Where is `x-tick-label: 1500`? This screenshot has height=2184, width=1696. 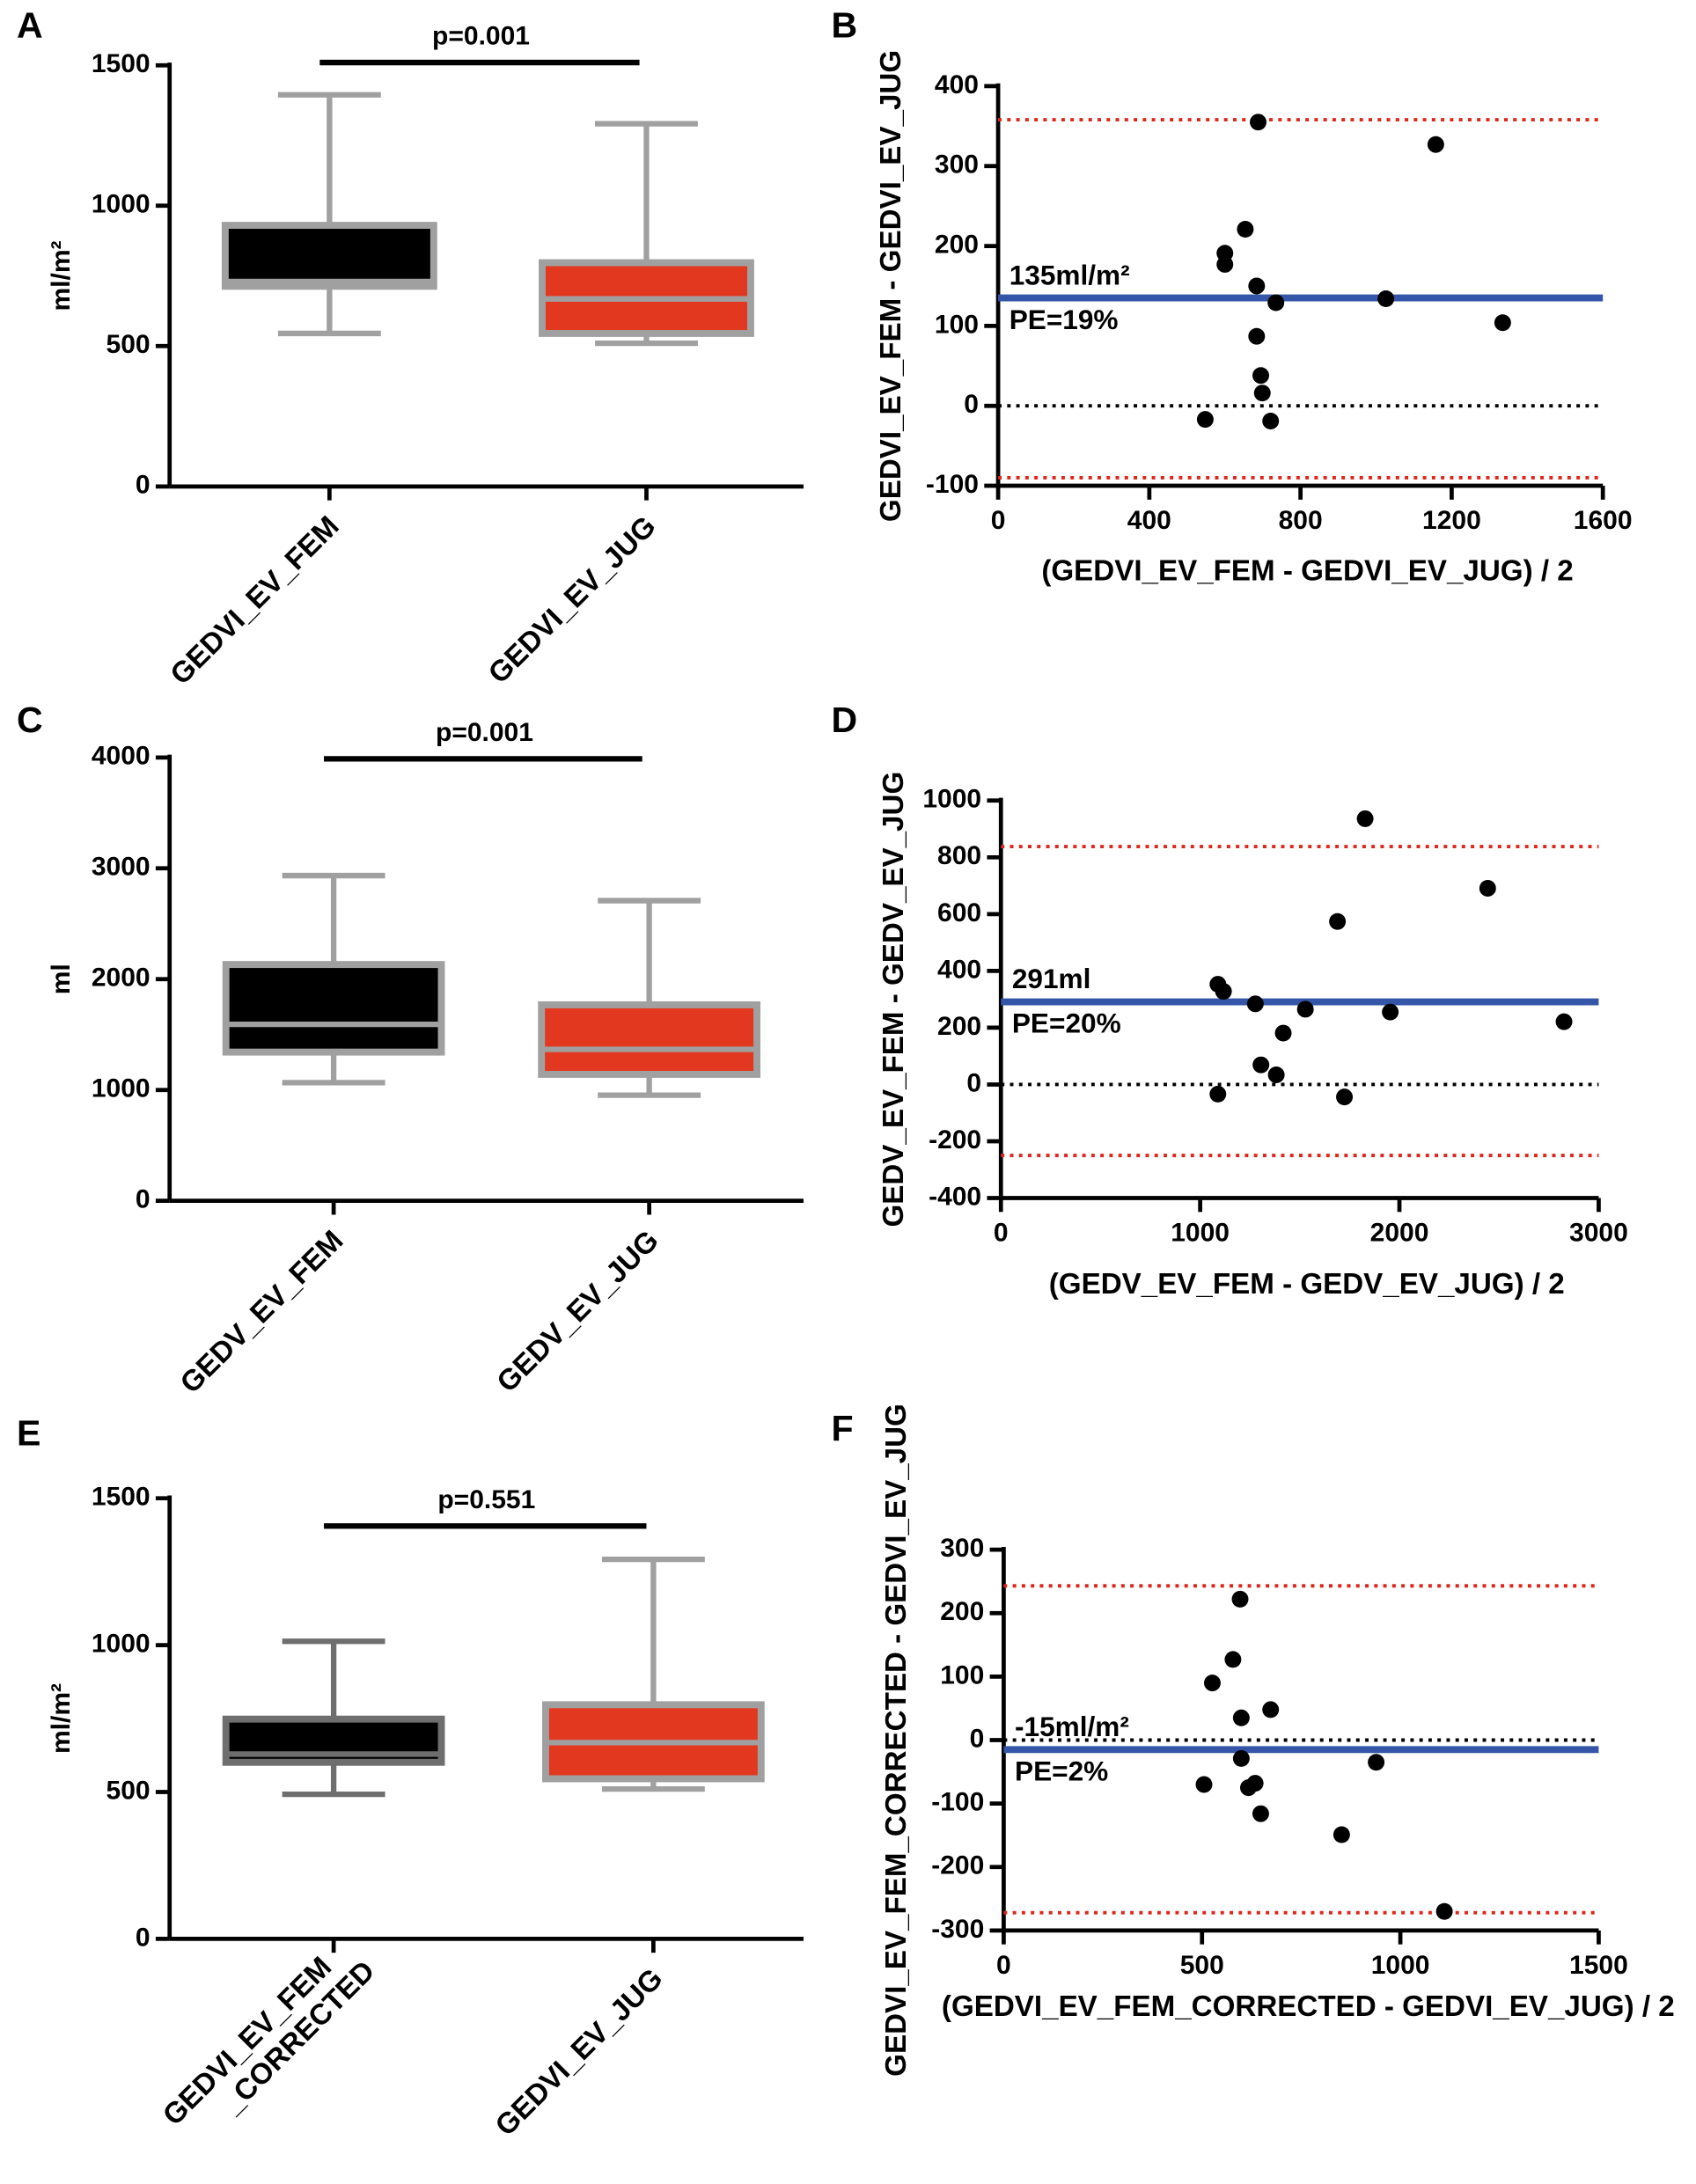 x-tick-label: 1500 is located at coordinates (1598, 1965).